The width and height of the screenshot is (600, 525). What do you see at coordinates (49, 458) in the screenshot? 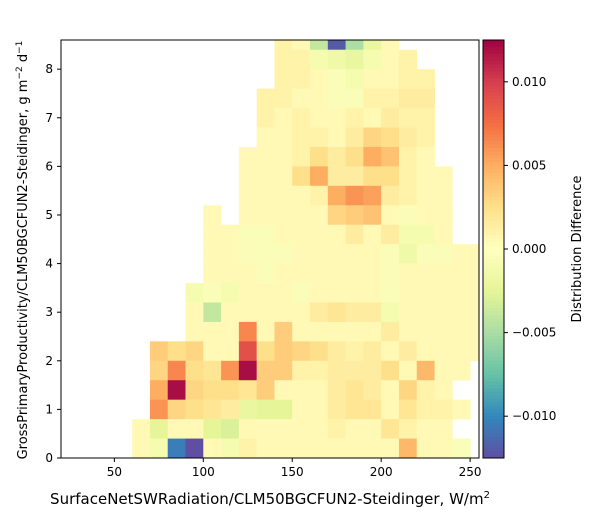
I see `y-tick-label: 0` at bounding box center [49, 458].